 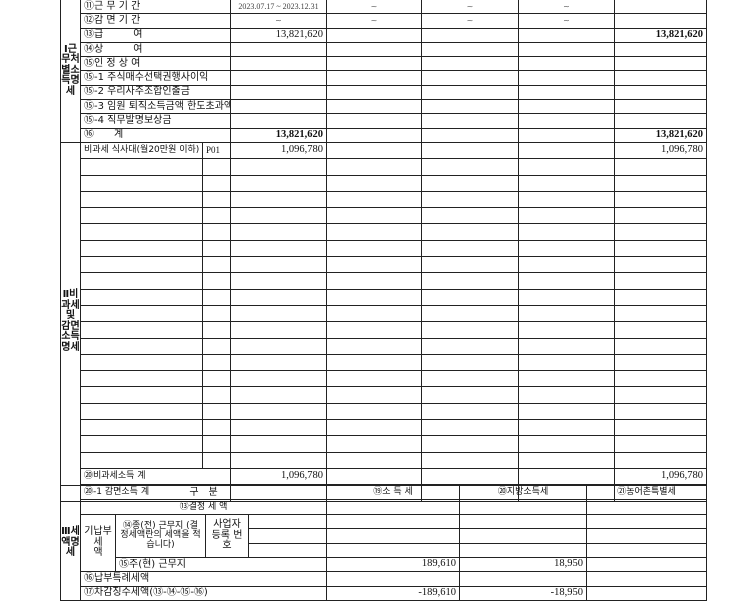 What do you see at coordinates (660, 135) in the screenshot?
I see `total-cell: 13,821,620` at bounding box center [660, 135].